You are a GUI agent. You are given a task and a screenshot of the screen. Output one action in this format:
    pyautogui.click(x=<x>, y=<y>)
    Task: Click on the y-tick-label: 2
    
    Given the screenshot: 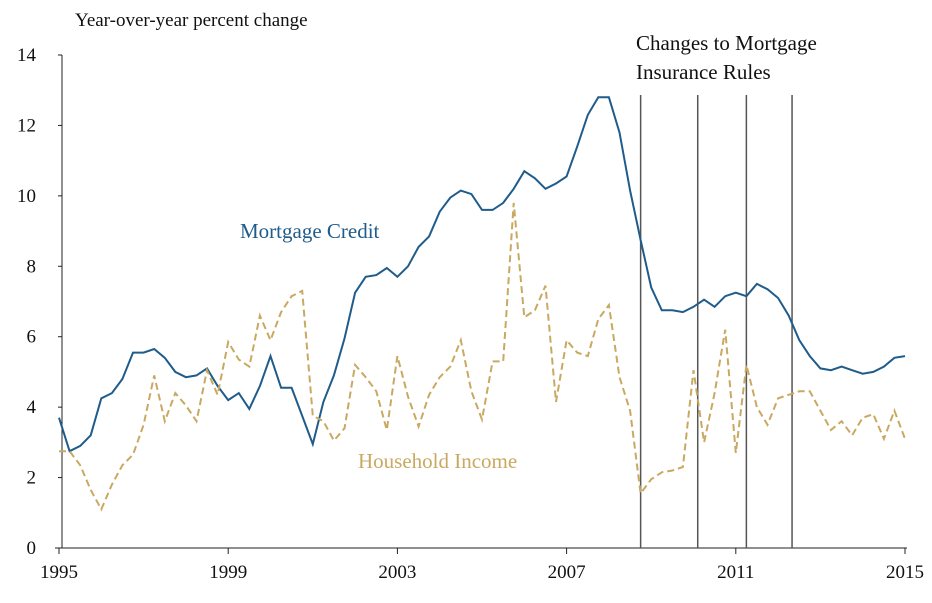 What is the action you would take?
    pyautogui.click(x=32, y=478)
    